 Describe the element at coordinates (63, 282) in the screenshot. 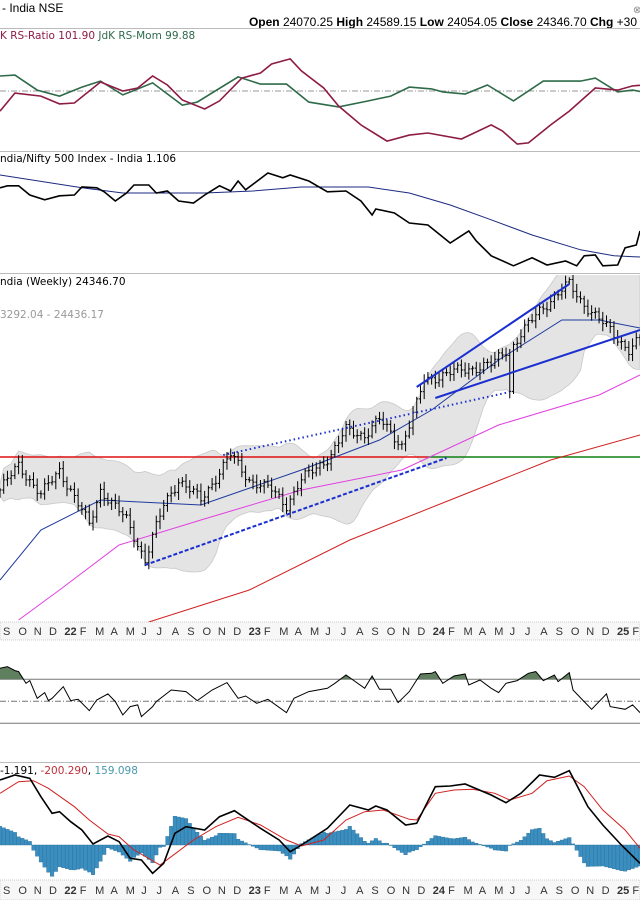

I see `price-title: ndia (Weekly) 24346.70` at that location.